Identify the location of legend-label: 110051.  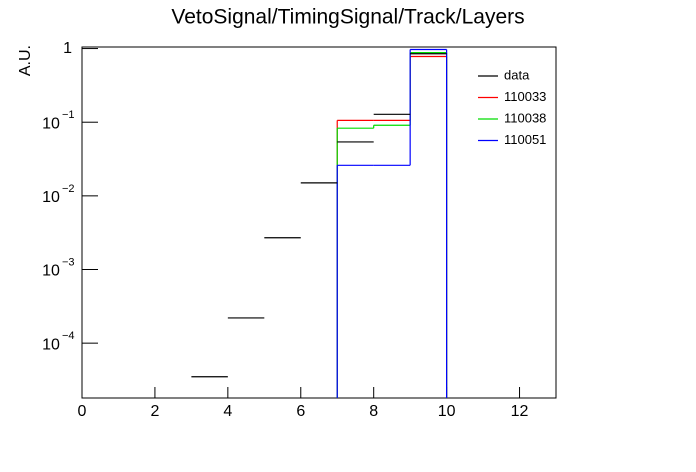
(525, 139).